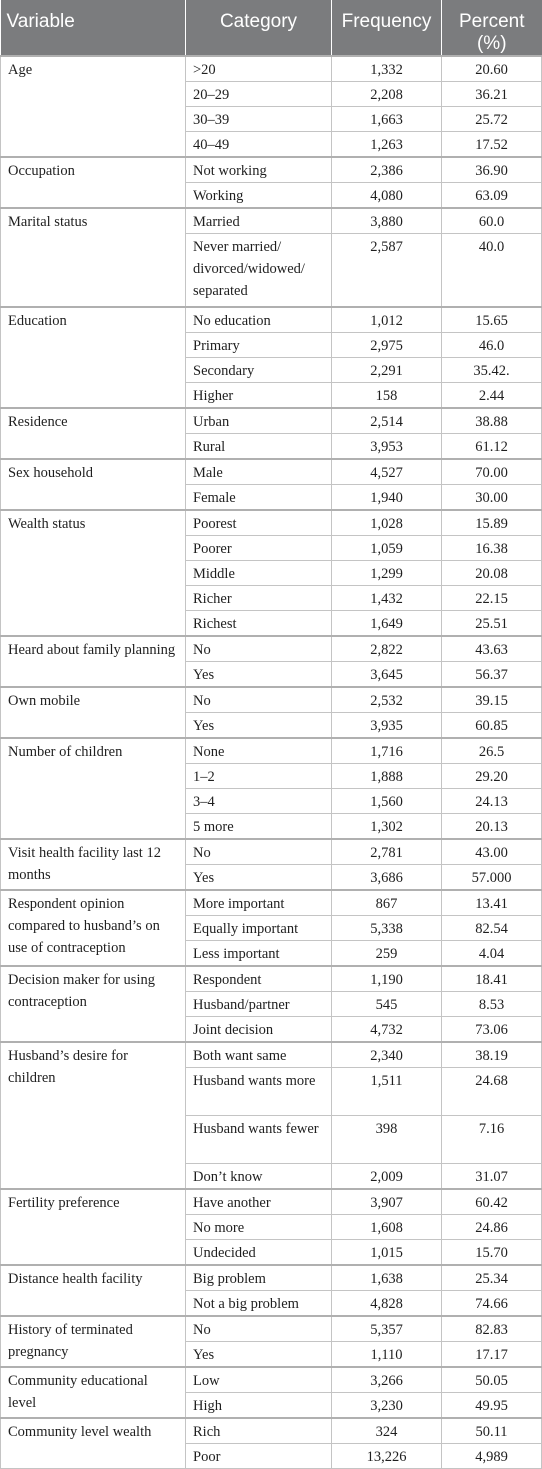 The width and height of the screenshot is (542, 1469). Describe the element at coordinates (93, 1340) in the screenshot. I see `variable-cell: History of terminated pregnancy` at that location.